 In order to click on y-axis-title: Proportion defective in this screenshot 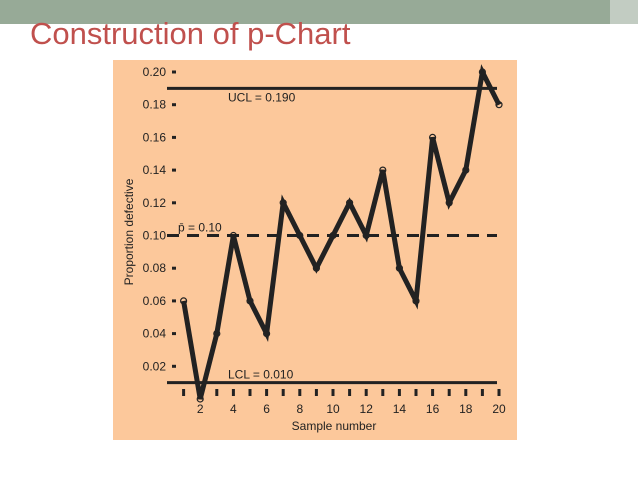, I will do `click(129, 231)`.